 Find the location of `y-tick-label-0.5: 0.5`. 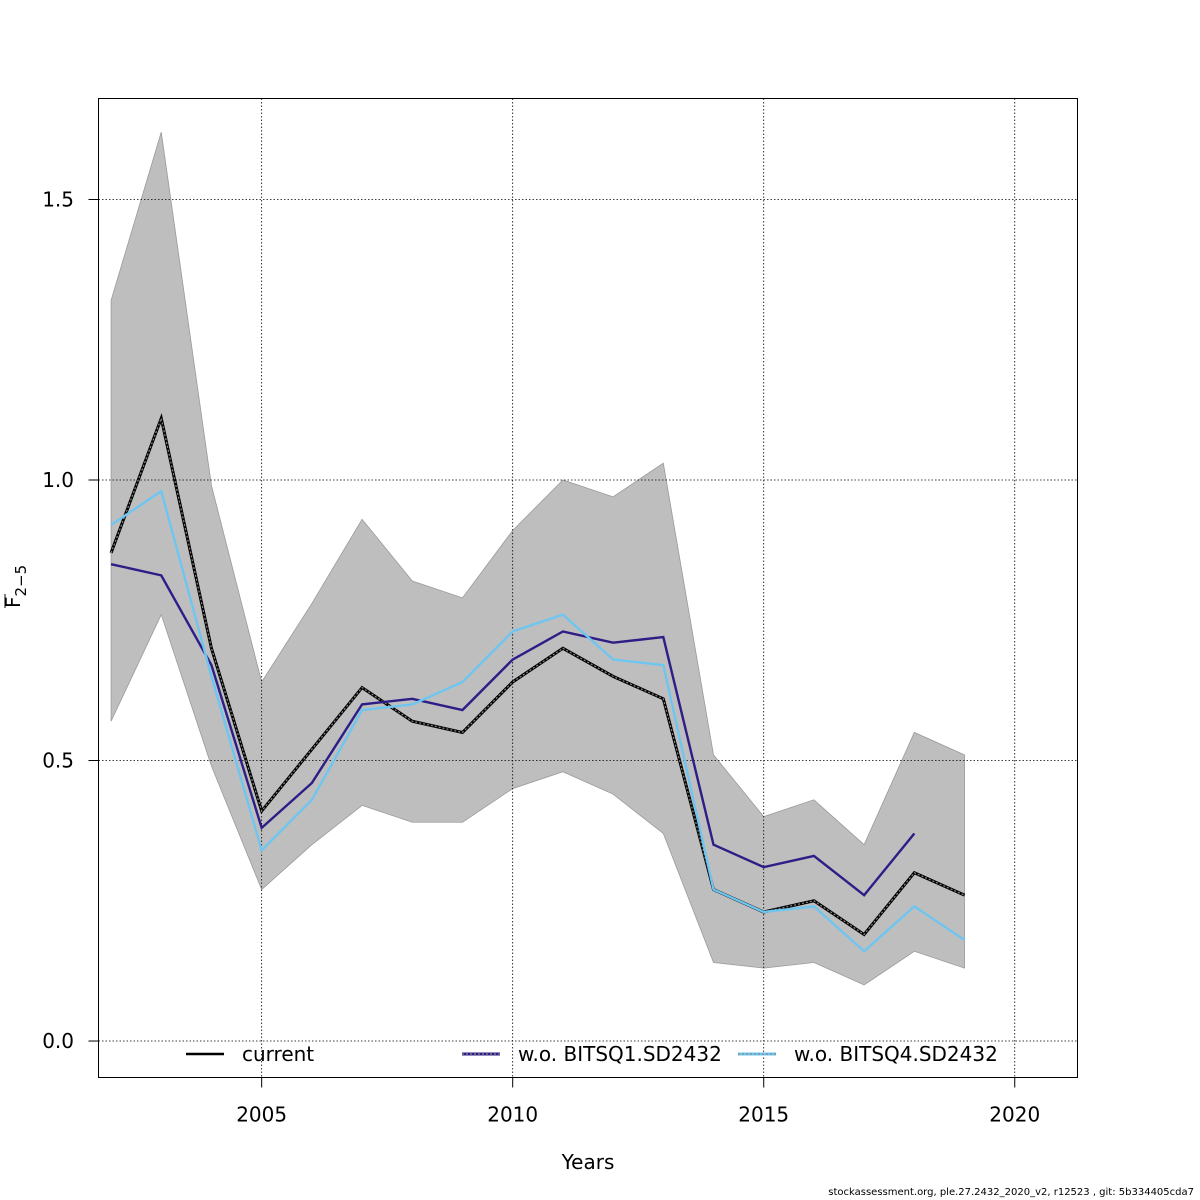

y-tick-label-0.5: 0.5 is located at coordinates (58, 761).